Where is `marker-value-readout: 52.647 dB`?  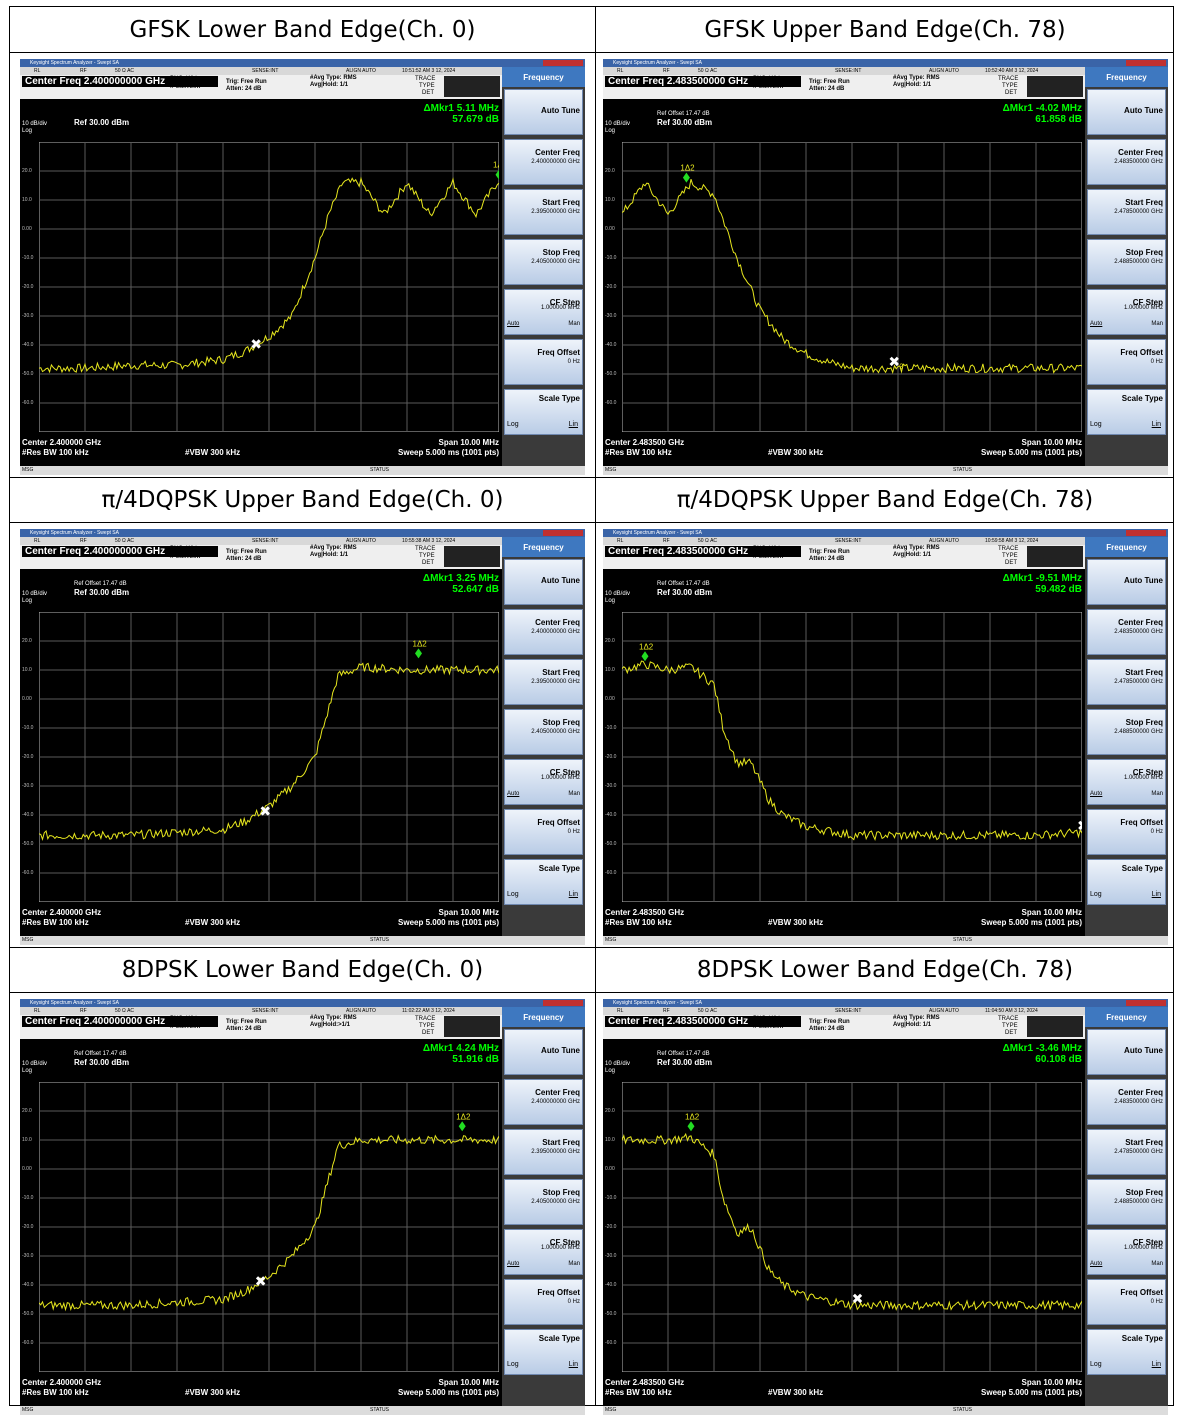 marker-value-readout: 52.647 dB is located at coordinates (475, 589).